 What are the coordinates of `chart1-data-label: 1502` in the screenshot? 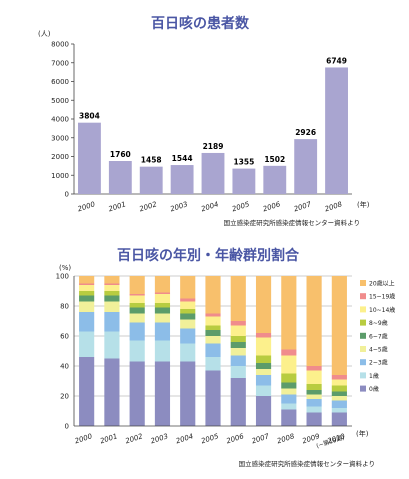 It's located at (274, 159).